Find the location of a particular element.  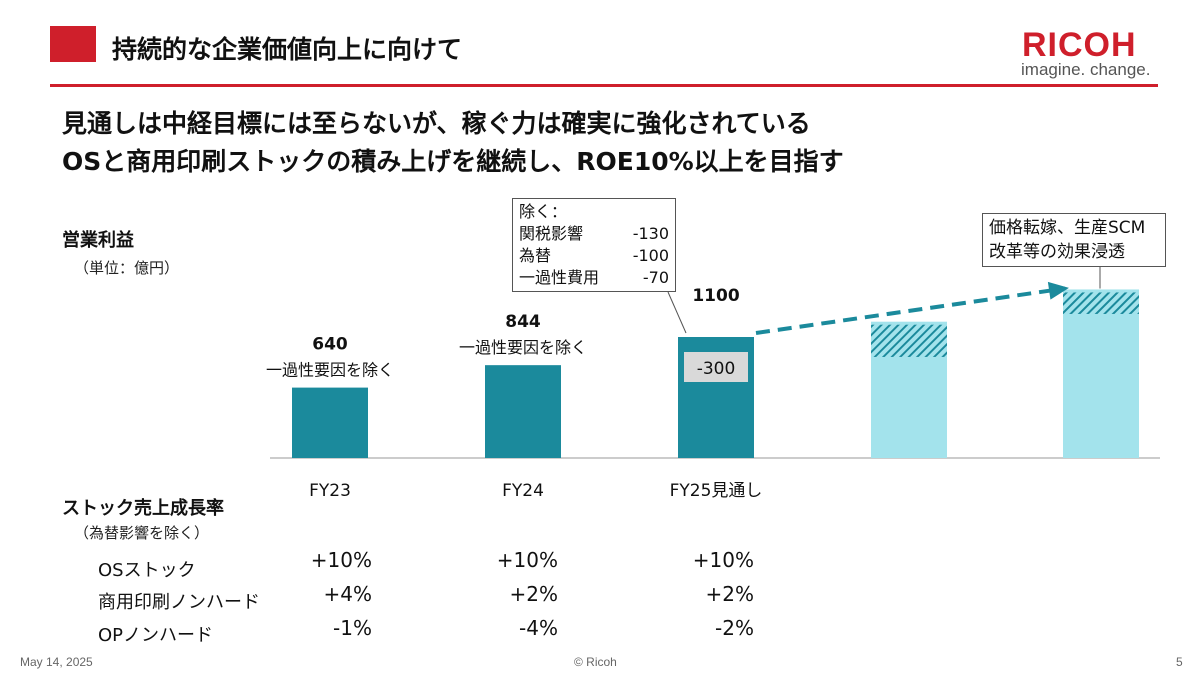

unit-label: （単位：億円） is located at coordinates (127, 268).